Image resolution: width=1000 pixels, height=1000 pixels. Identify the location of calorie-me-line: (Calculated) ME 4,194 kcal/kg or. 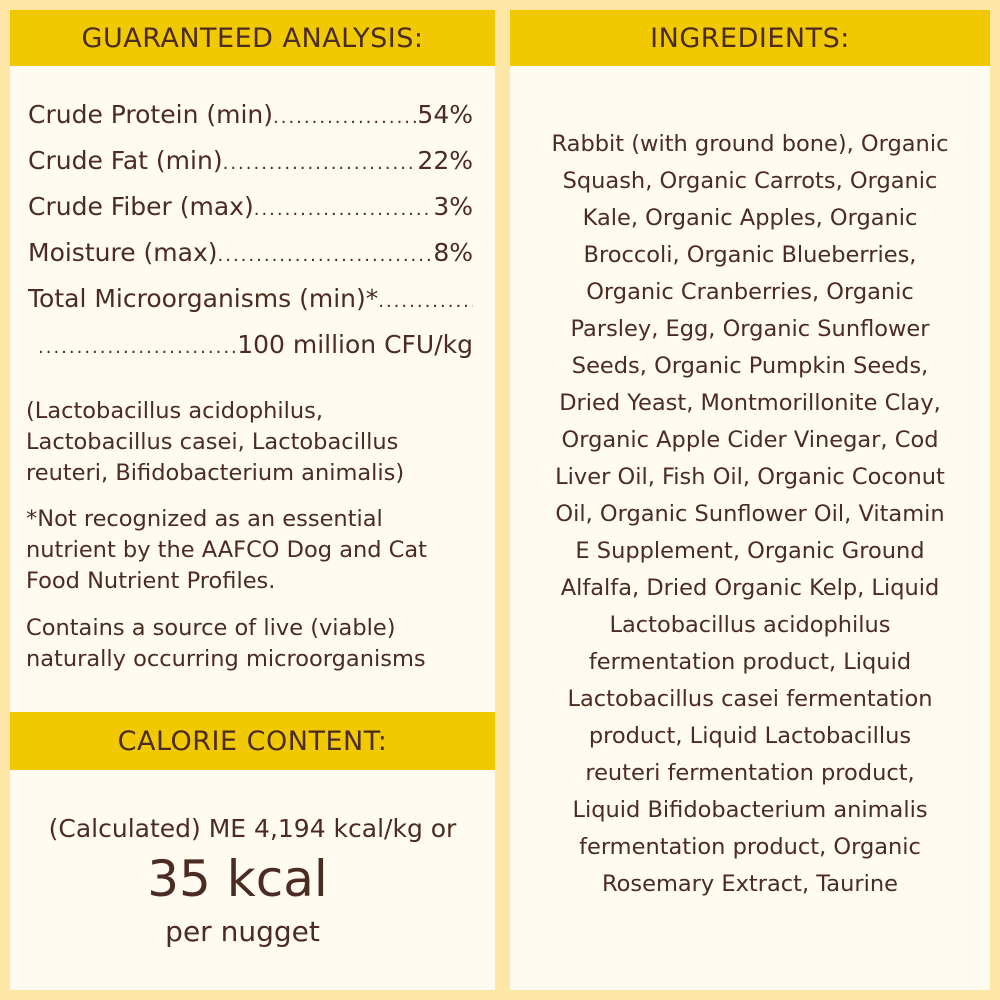
(252, 828).